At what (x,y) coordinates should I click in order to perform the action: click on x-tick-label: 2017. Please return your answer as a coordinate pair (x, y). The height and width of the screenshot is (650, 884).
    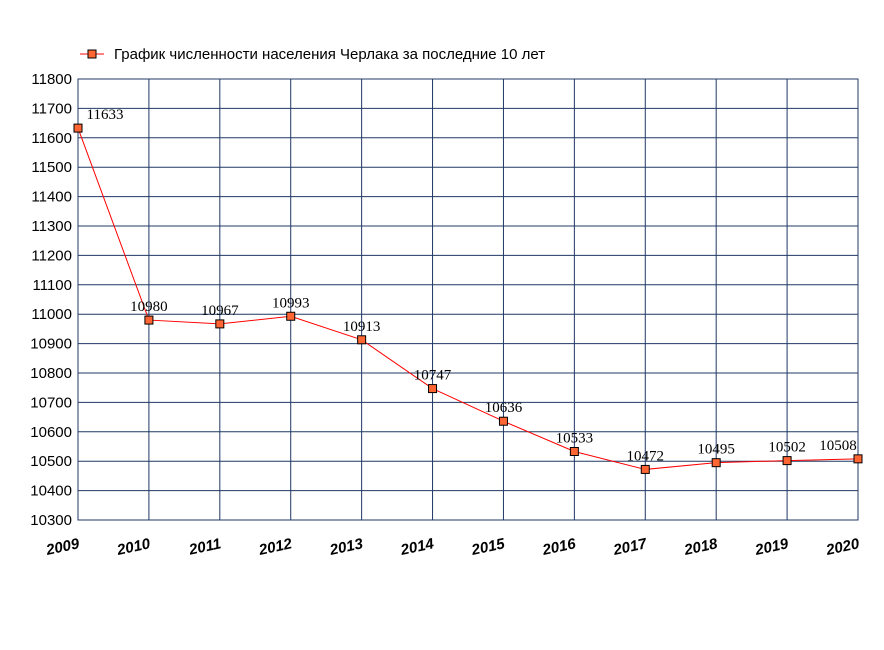
    Looking at the image, I should click on (630, 547).